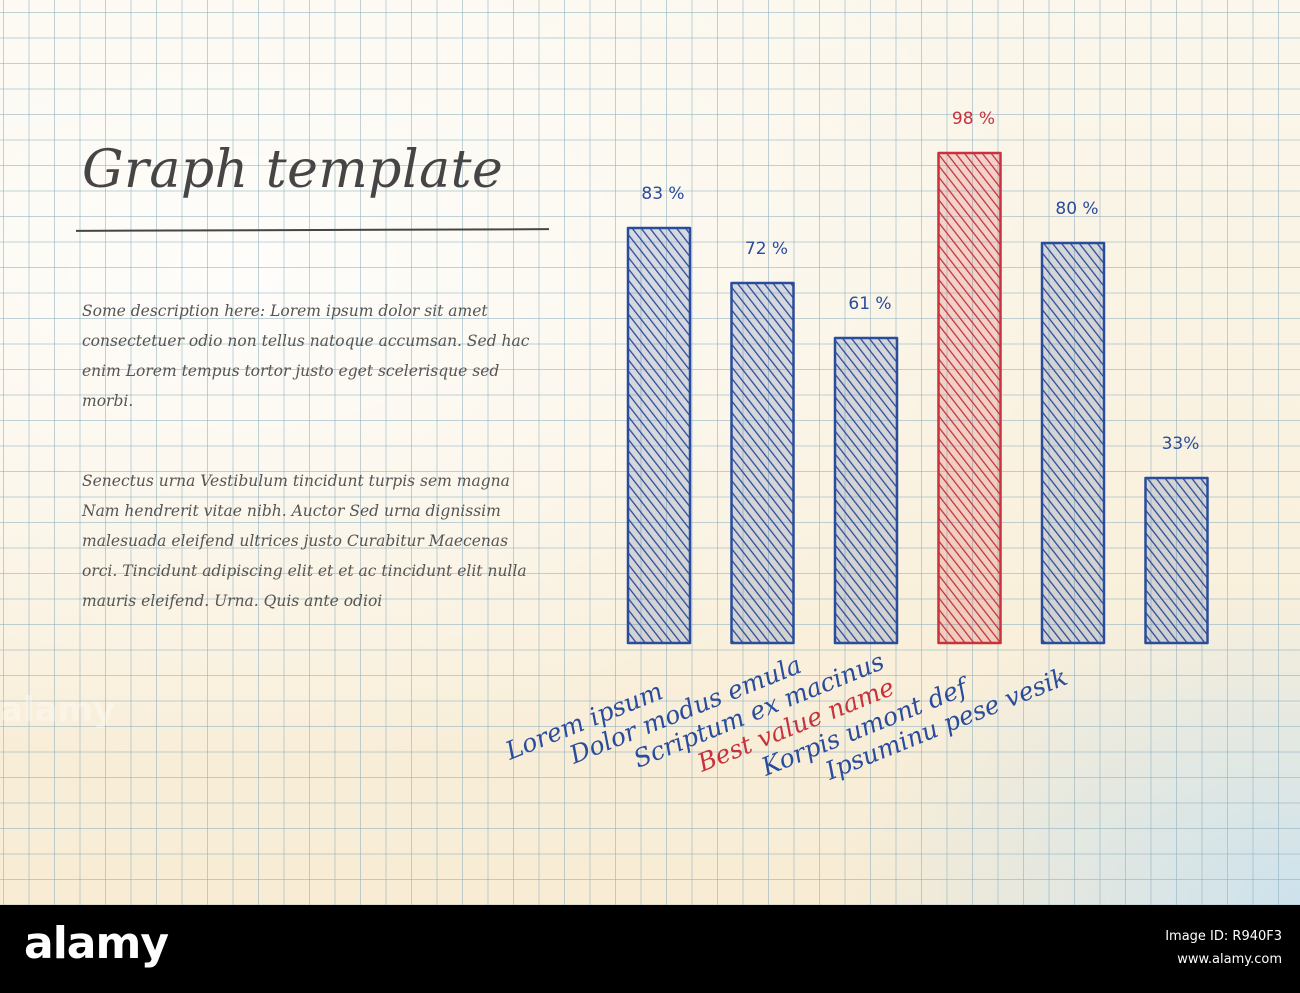 This screenshot has height=993, width=1300. What do you see at coordinates (1181, 444) in the screenshot?
I see `value-label-6: 33%` at bounding box center [1181, 444].